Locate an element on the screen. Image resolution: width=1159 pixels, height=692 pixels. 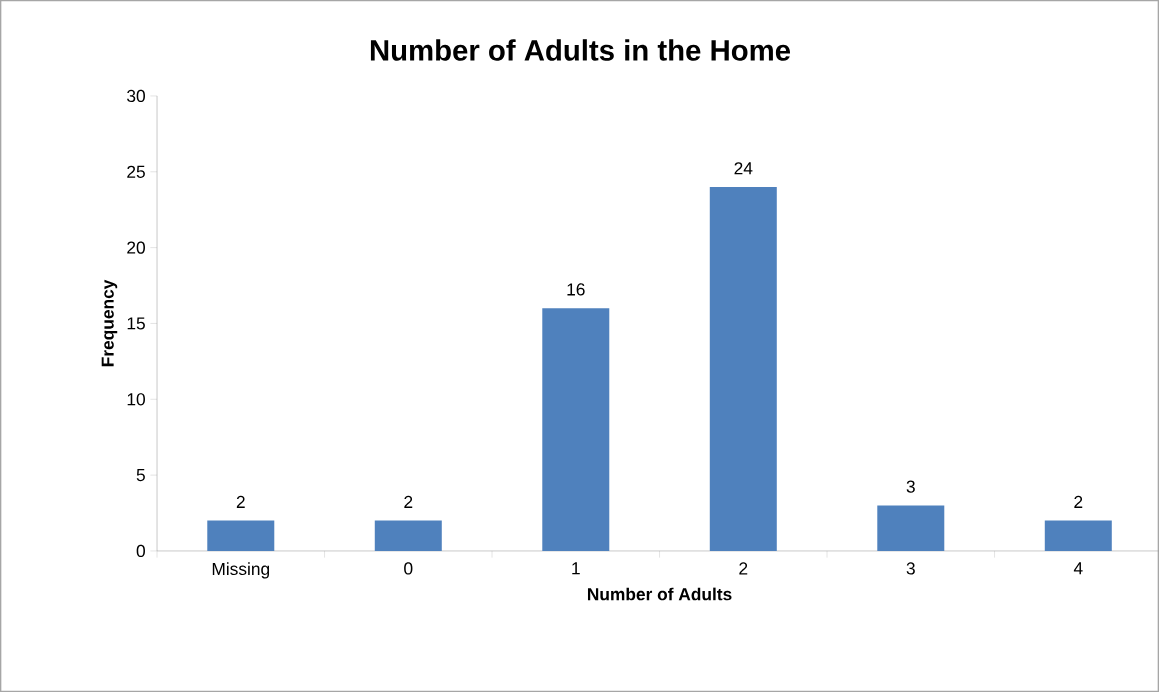
y-tick-label: 20 is located at coordinates (136, 247).